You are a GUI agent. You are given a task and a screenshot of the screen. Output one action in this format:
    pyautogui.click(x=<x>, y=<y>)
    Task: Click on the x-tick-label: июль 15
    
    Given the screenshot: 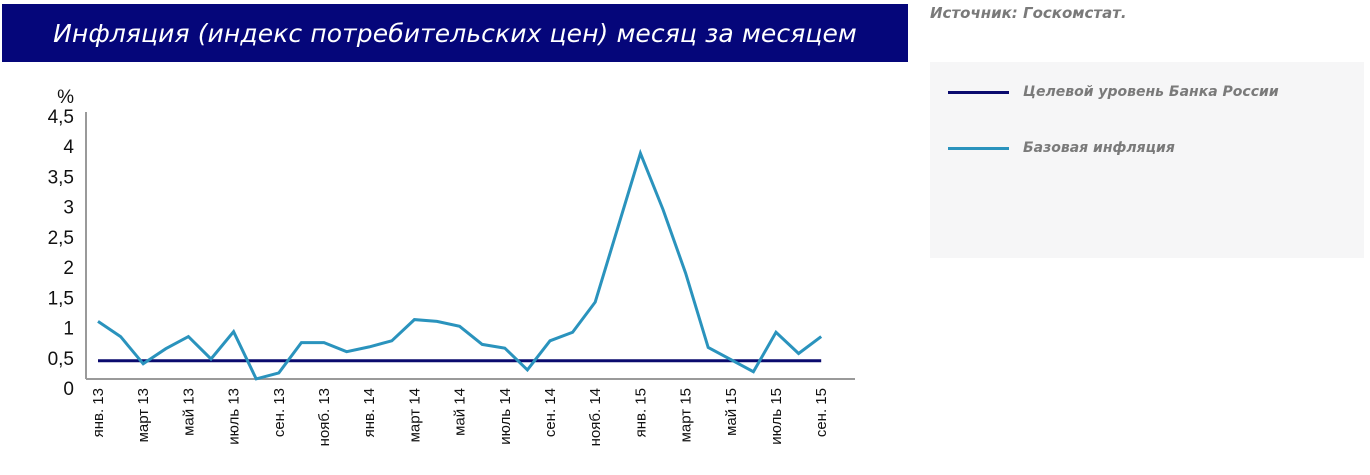 What is the action you would take?
    pyautogui.click(x=776, y=416)
    